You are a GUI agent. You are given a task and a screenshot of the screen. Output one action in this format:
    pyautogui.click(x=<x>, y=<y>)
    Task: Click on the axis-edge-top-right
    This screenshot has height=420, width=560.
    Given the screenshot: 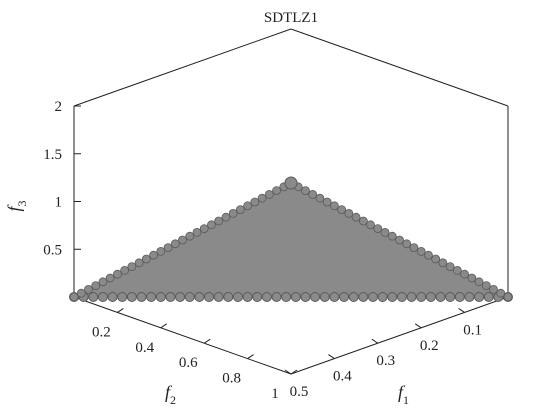 What is the action you would take?
    pyautogui.click(x=399, y=67)
    